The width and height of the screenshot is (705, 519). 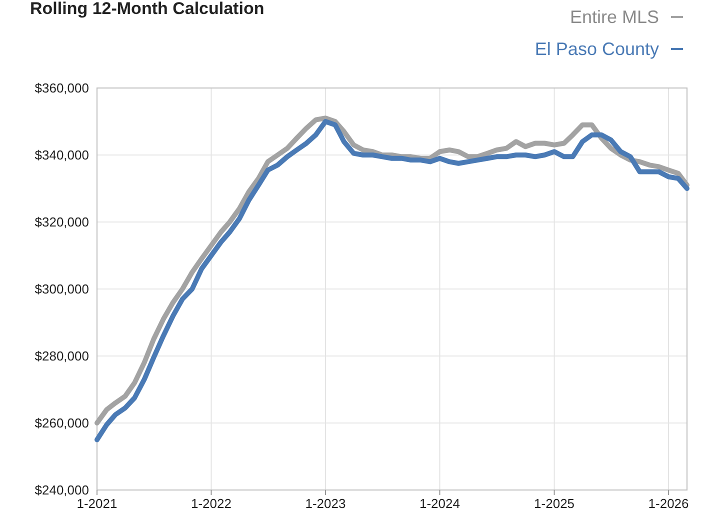 What do you see at coordinates (61, 289) in the screenshot?
I see `y-tick-label: $300,000` at bounding box center [61, 289].